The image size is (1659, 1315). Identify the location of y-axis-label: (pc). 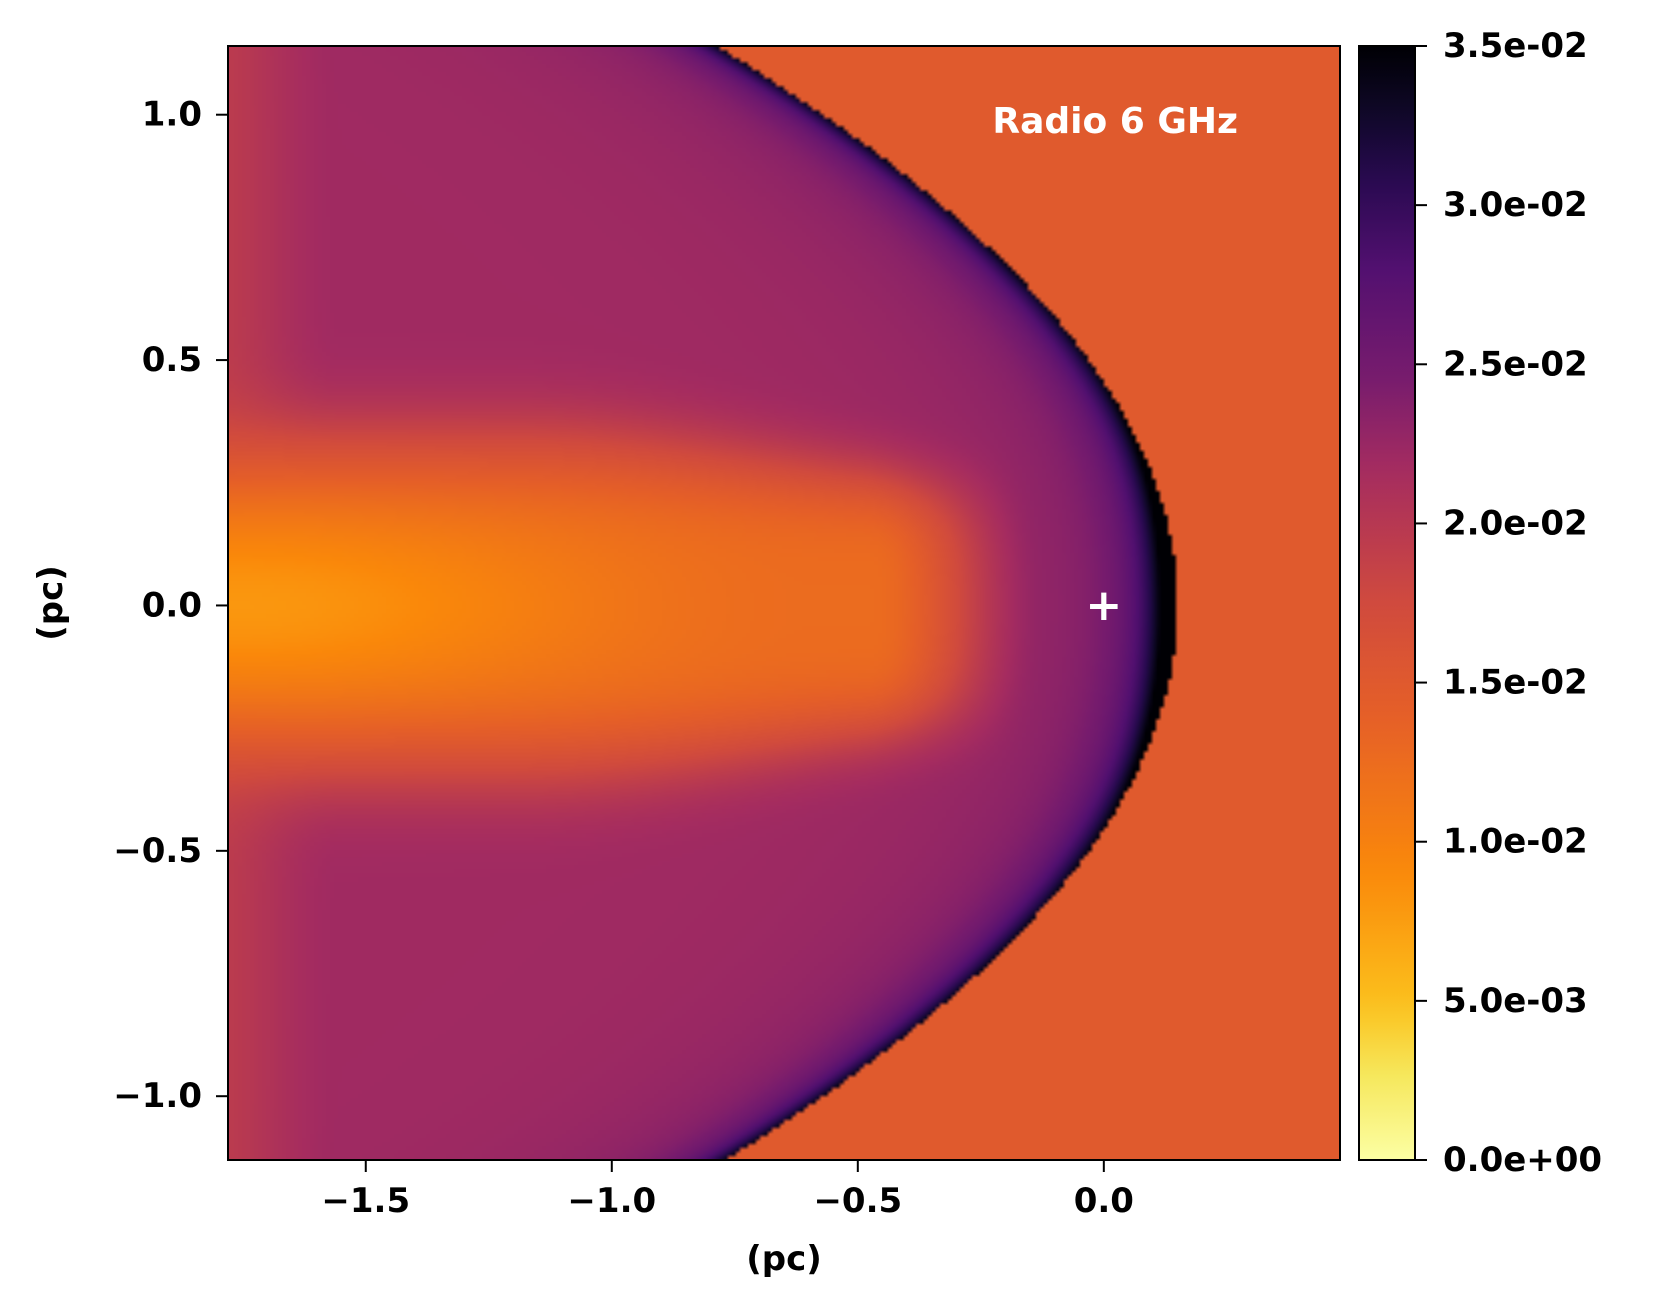
(51, 603).